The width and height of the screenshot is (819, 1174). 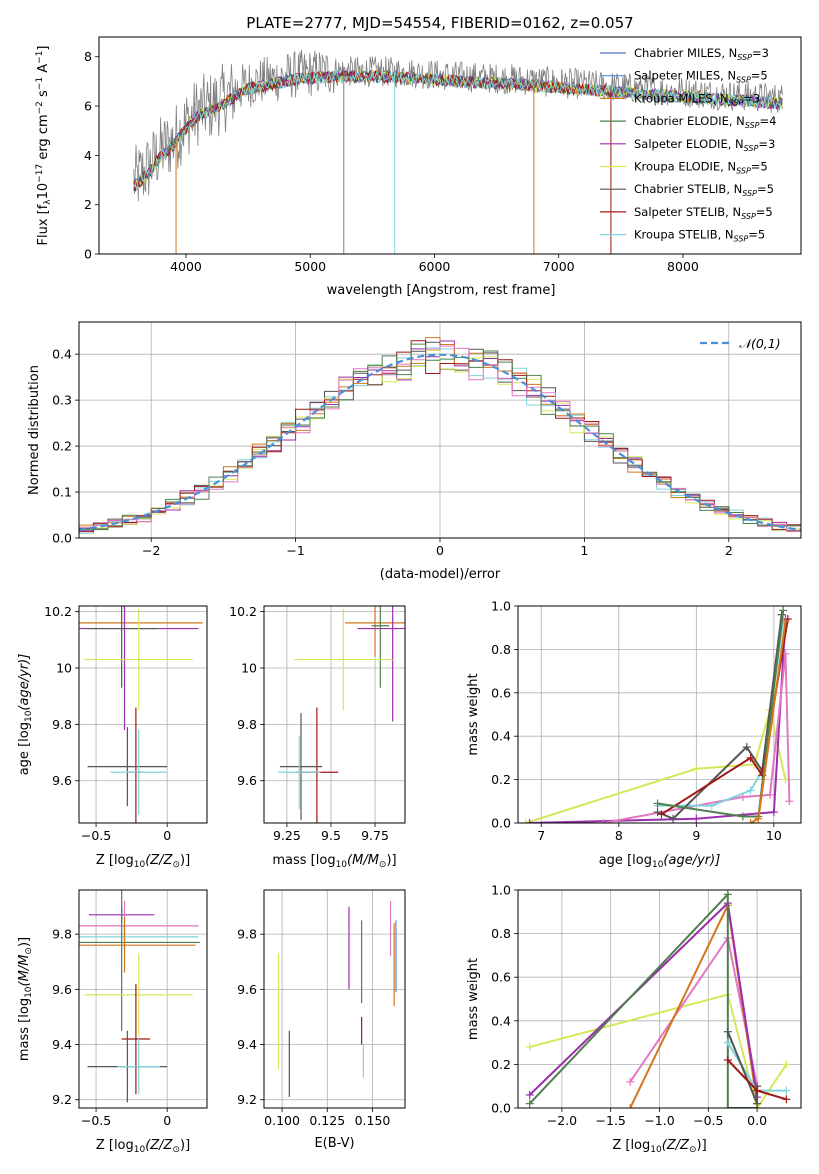 What do you see at coordinates (29, 951) in the screenshot?
I see `mass_vs_Z-ylabel-part: ⊙` at bounding box center [29, 951].